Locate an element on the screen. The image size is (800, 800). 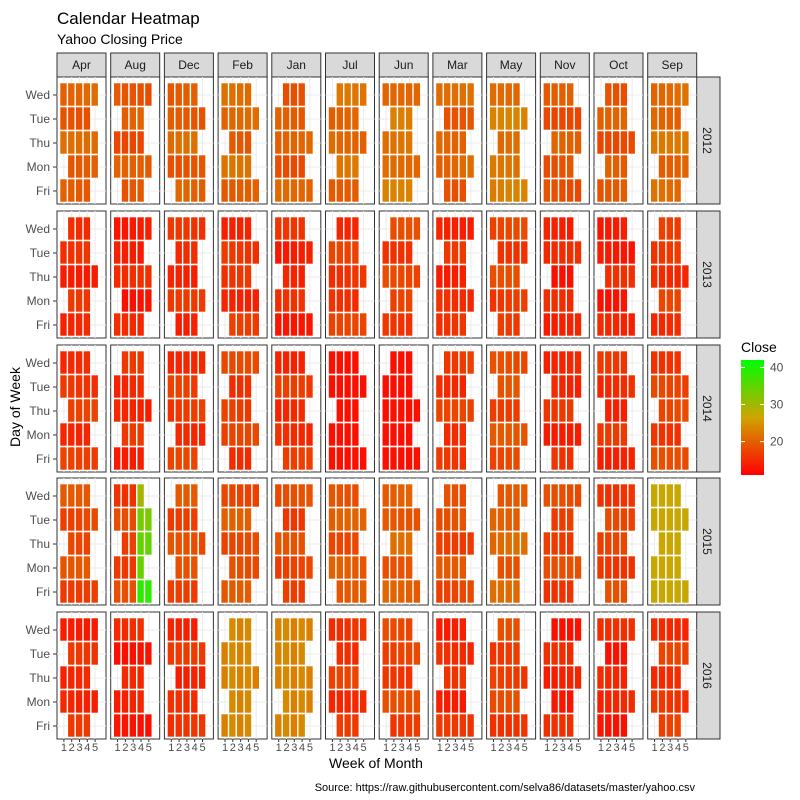
panel-2013-feb is located at coordinates (242, 274).